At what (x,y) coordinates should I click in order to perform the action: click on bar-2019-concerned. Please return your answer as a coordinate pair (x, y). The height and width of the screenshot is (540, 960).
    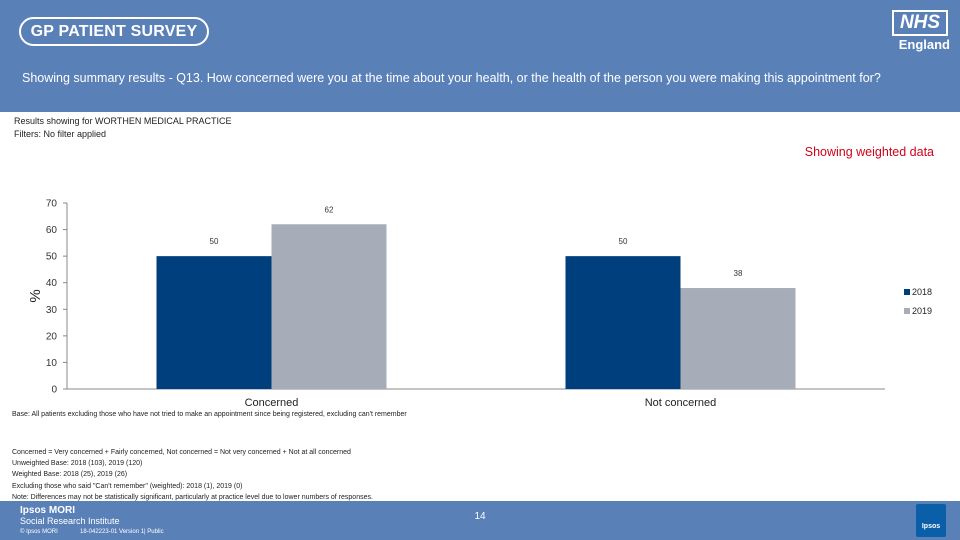
    Looking at the image, I should click on (329, 306).